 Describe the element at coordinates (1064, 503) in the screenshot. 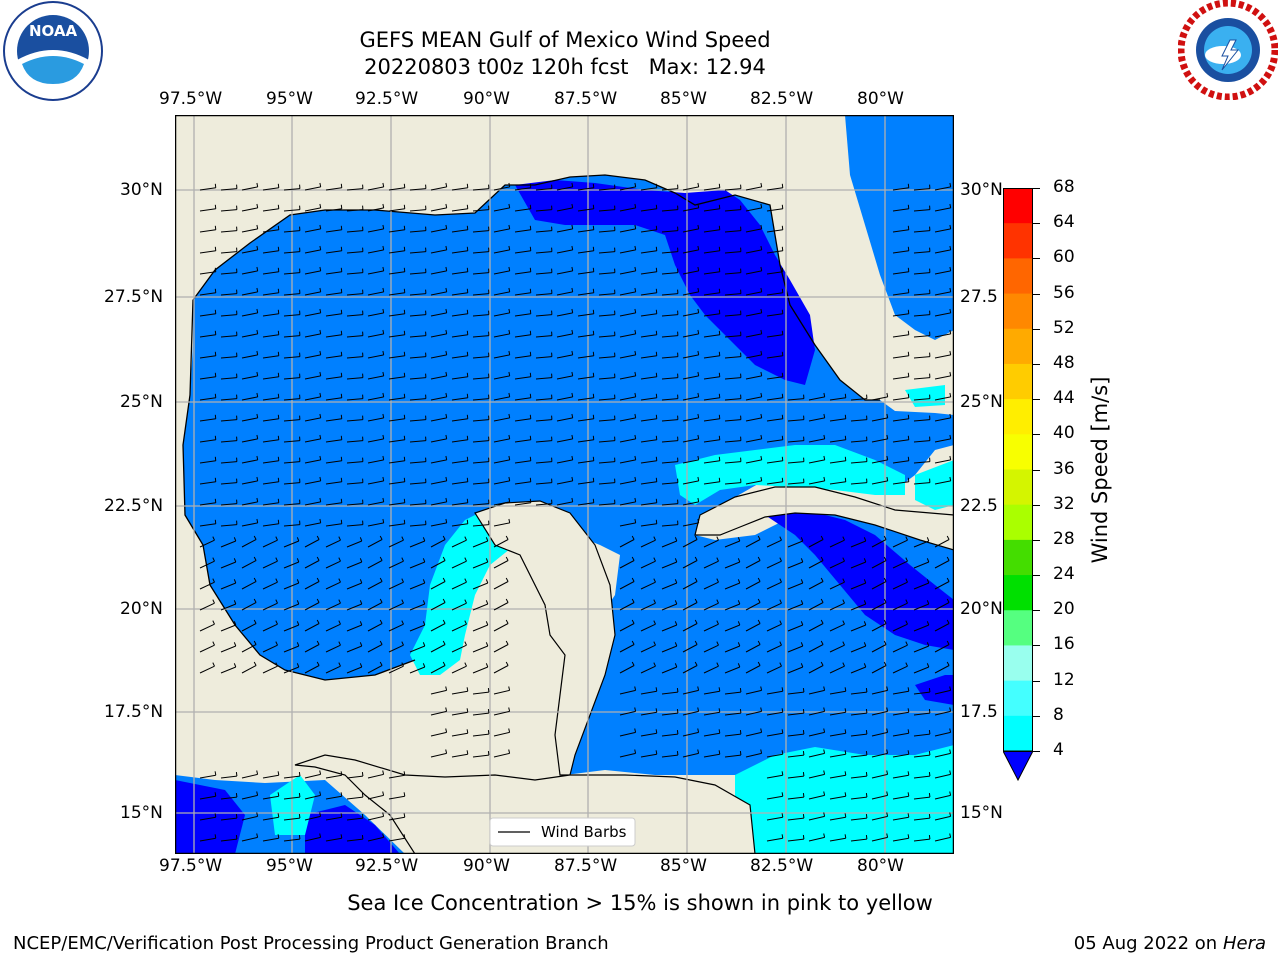

I see `colorbar-tick-label: 32` at that location.